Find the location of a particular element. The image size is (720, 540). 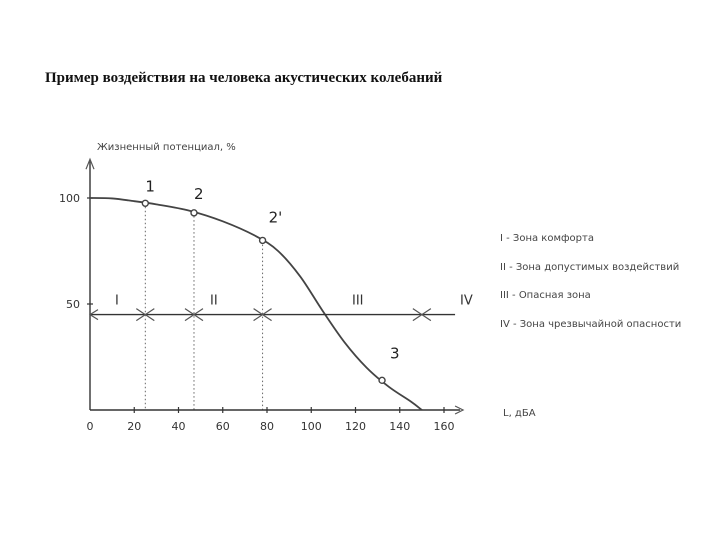

zone-label: II is located at coordinates (214, 301).